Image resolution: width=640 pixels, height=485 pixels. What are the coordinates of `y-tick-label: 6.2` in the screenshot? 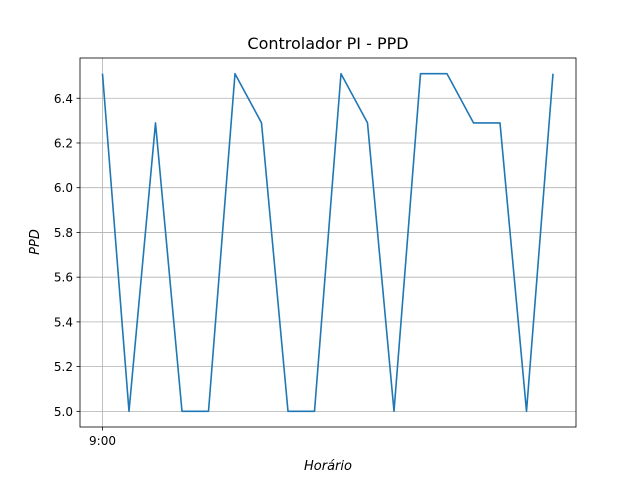 It's located at (63, 143).